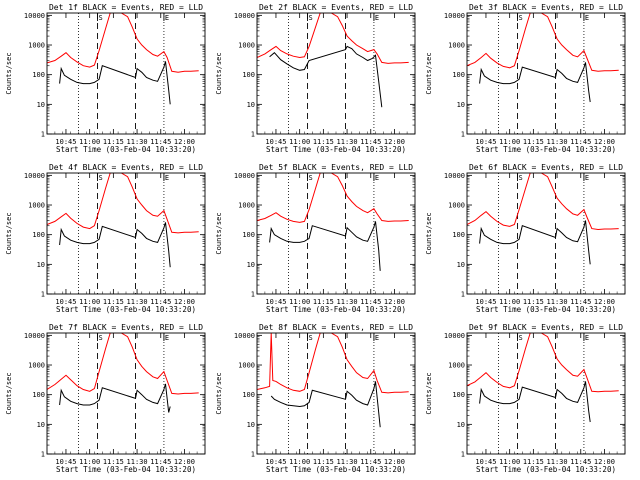 The width and height of the screenshot is (640, 480). Describe the element at coordinates (546, 327) in the screenshot. I see `panel-title: Det 9f BLACK = Events, RED = LLD` at that location.